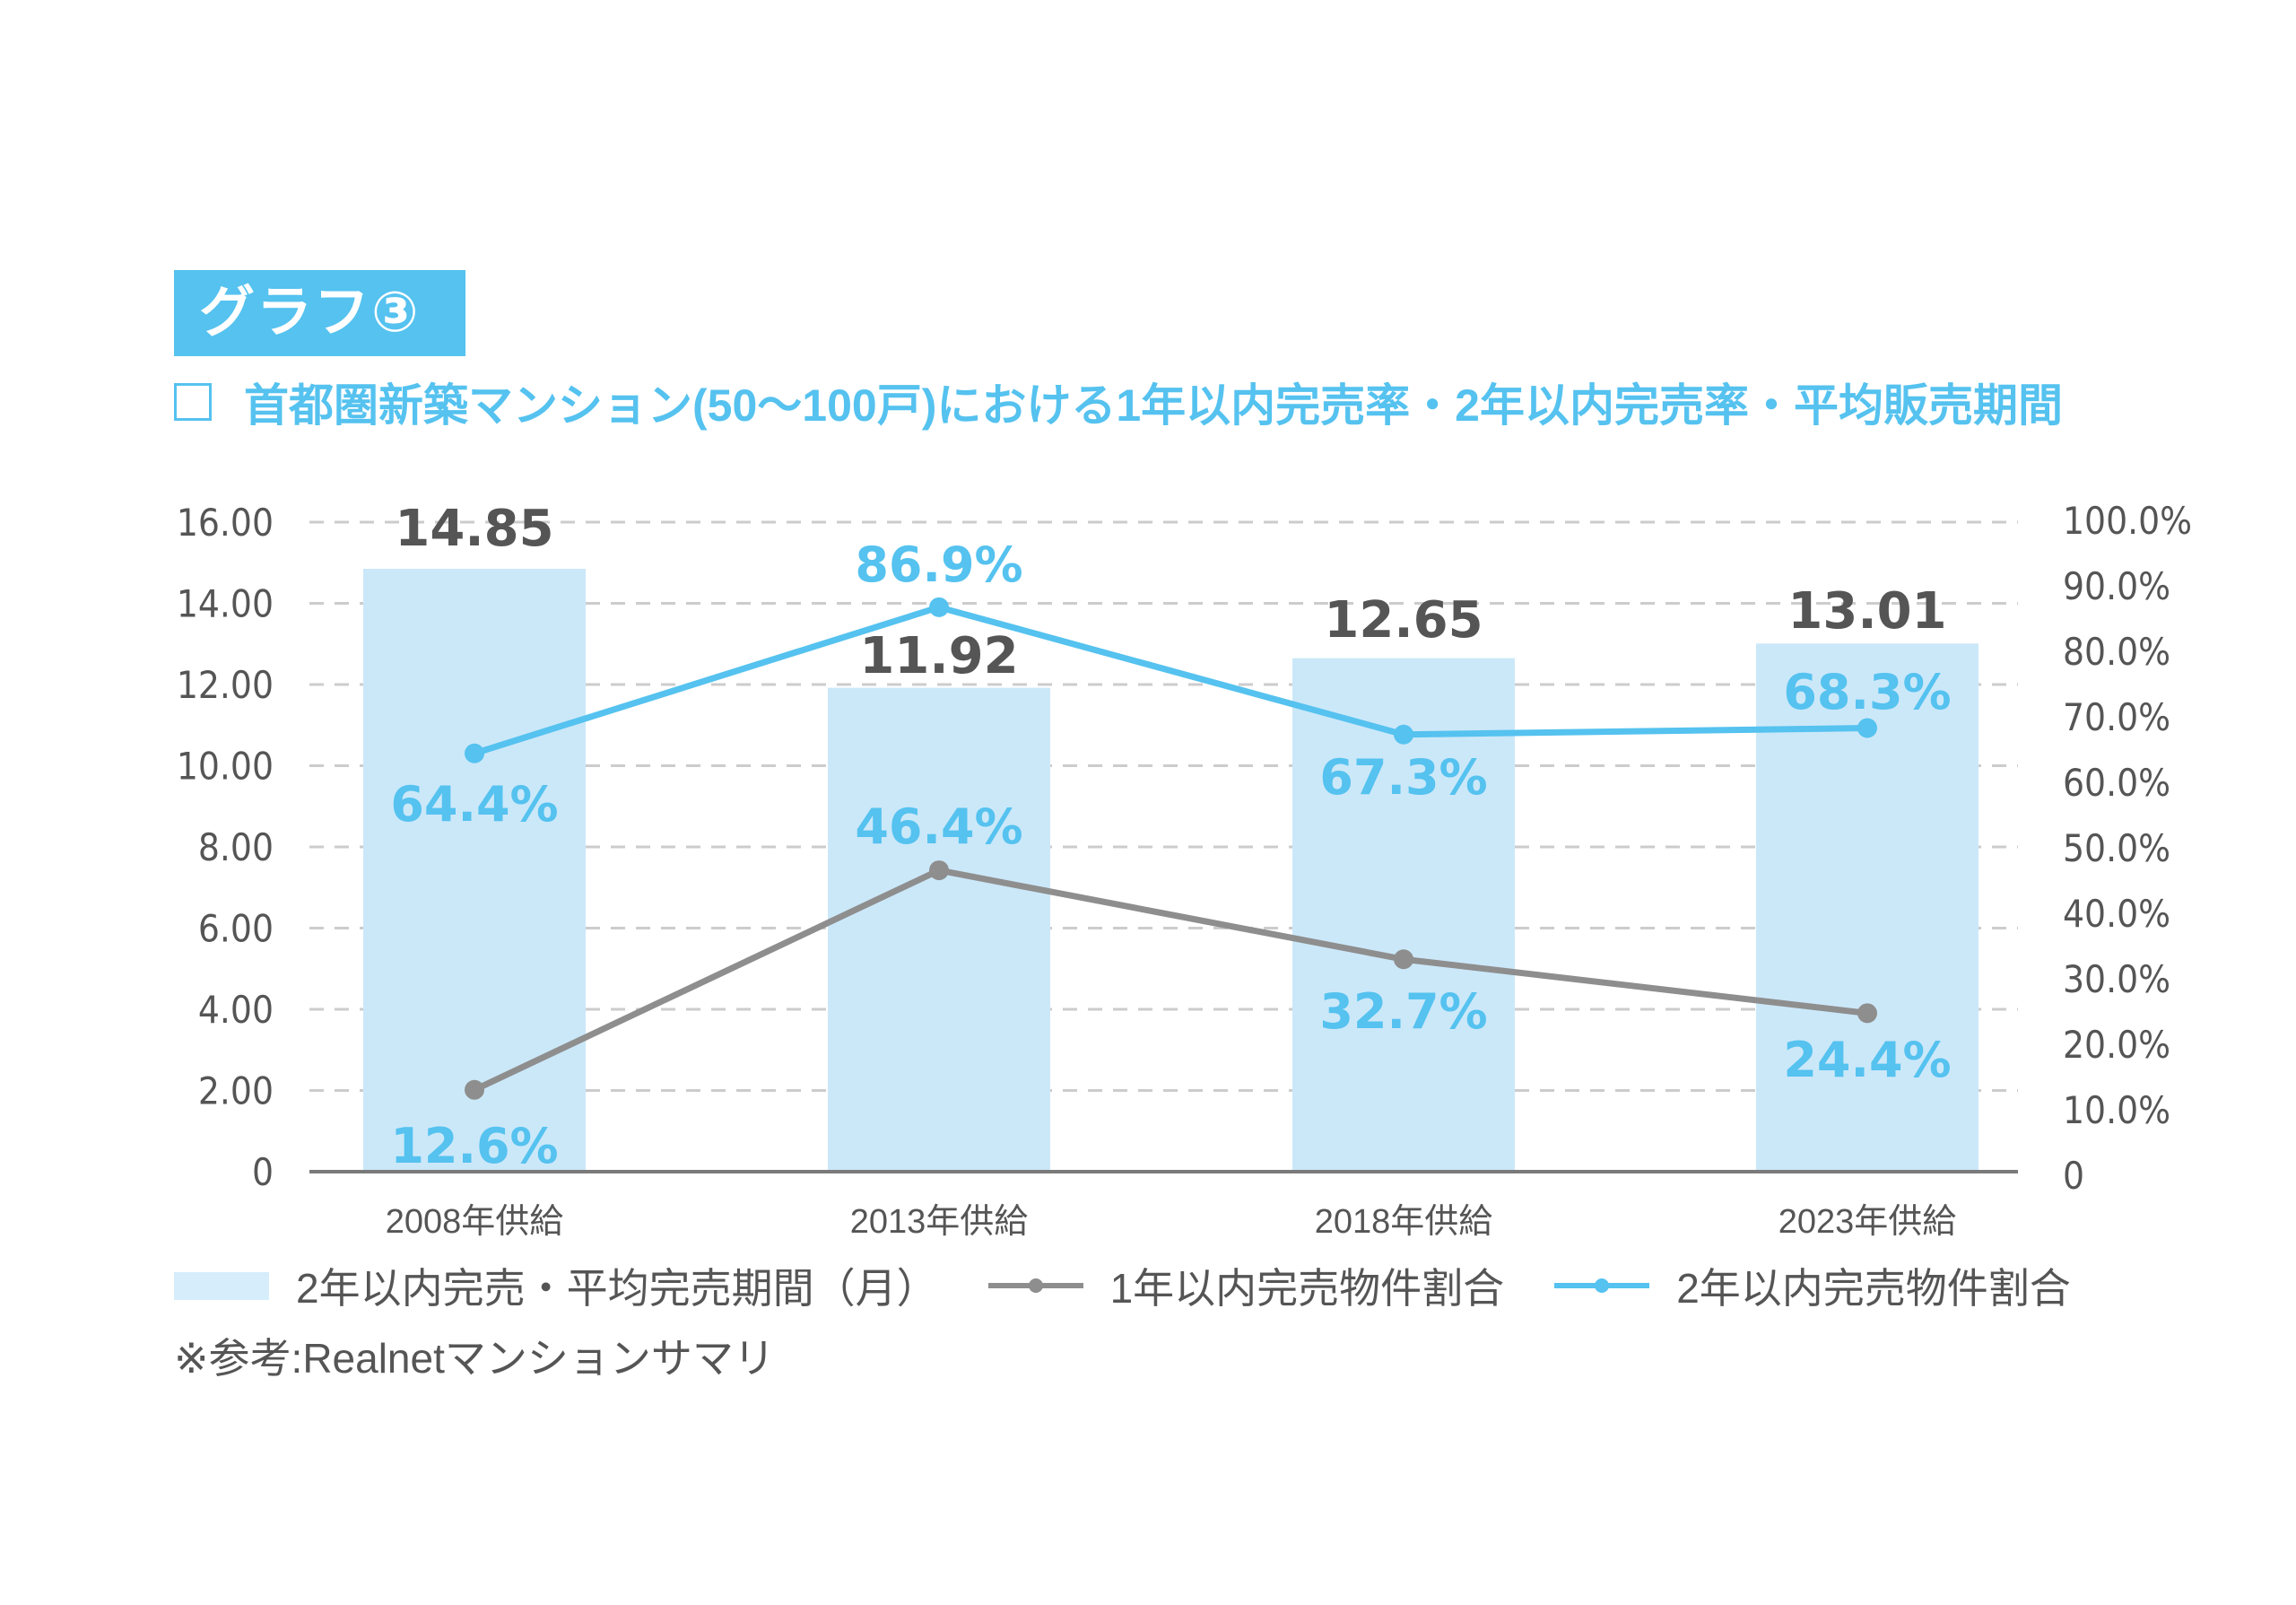 The width and height of the screenshot is (2296, 1605). What do you see at coordinates (2073, 1176) in the screenshot?
I see `right-axis-tick-label: 0` at bounding box center [2073, 1176].